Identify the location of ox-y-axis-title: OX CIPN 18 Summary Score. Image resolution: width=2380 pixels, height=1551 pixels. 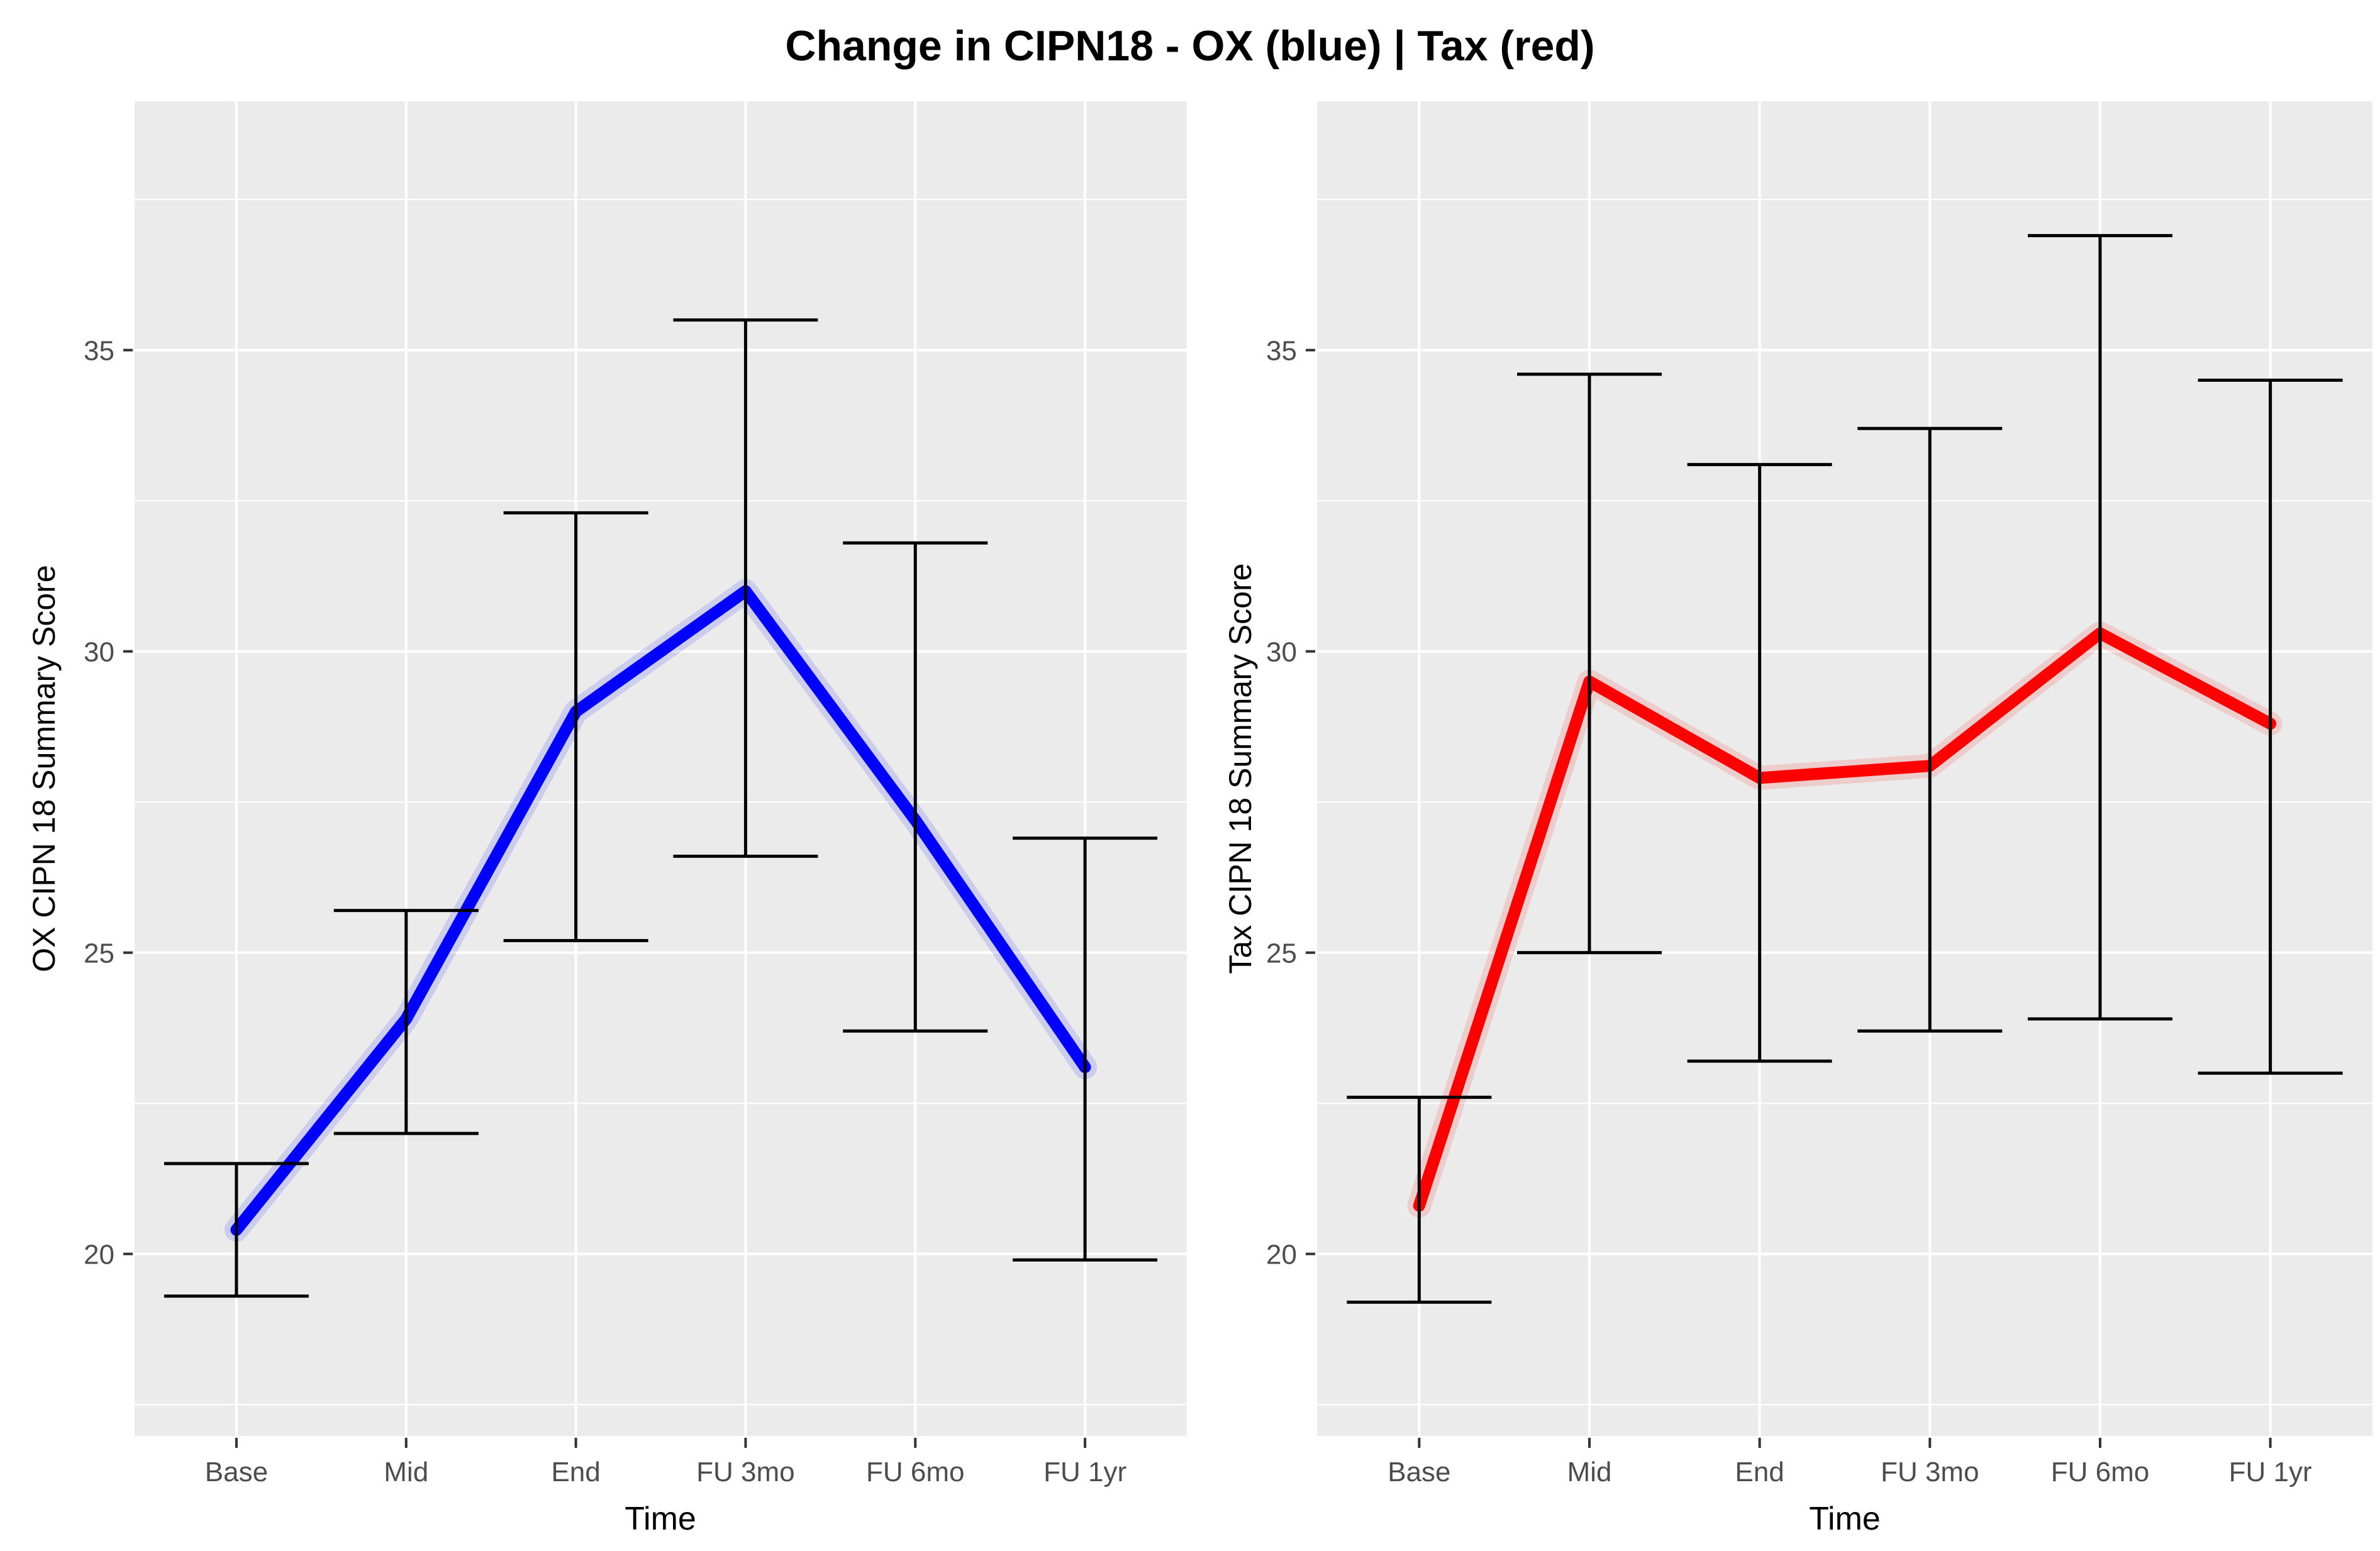
(44, 768).